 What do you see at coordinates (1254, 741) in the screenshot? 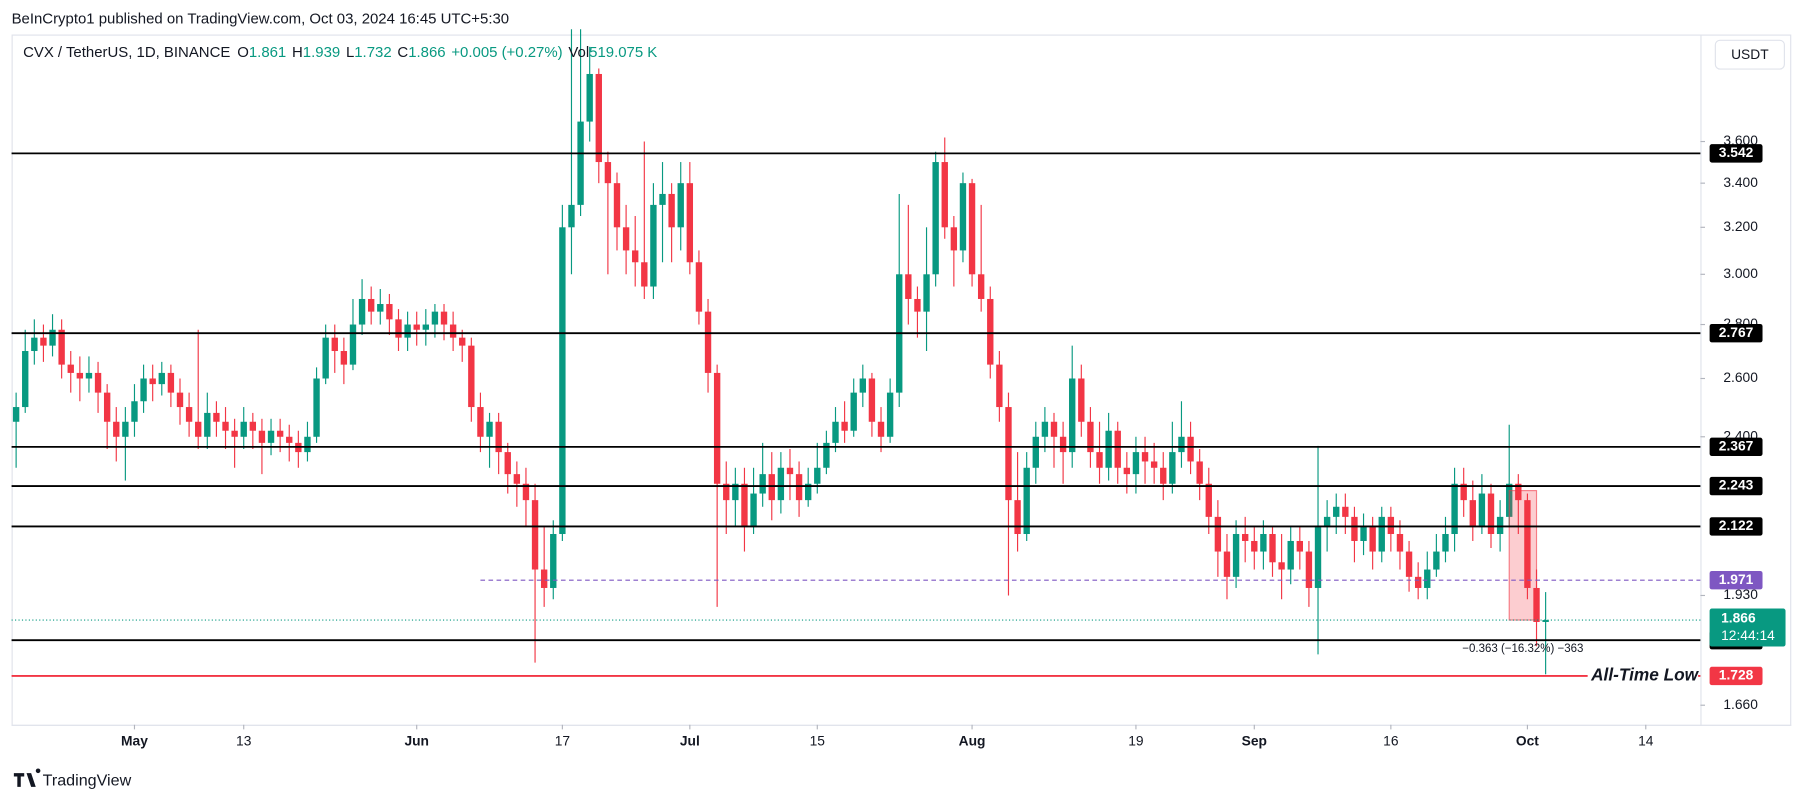
I see `x-tick-label: Sep` at bounding box center [1254, 741].